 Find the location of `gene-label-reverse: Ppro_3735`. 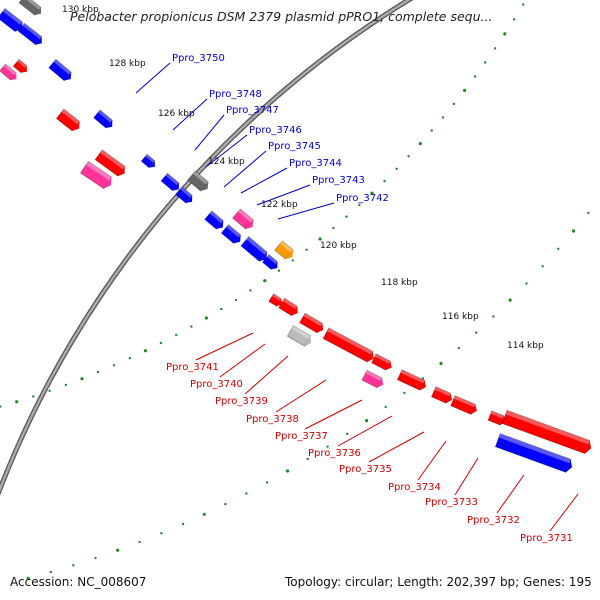

gene-label-reverse: Ppro_3735 is located at coordinates (365, 469).